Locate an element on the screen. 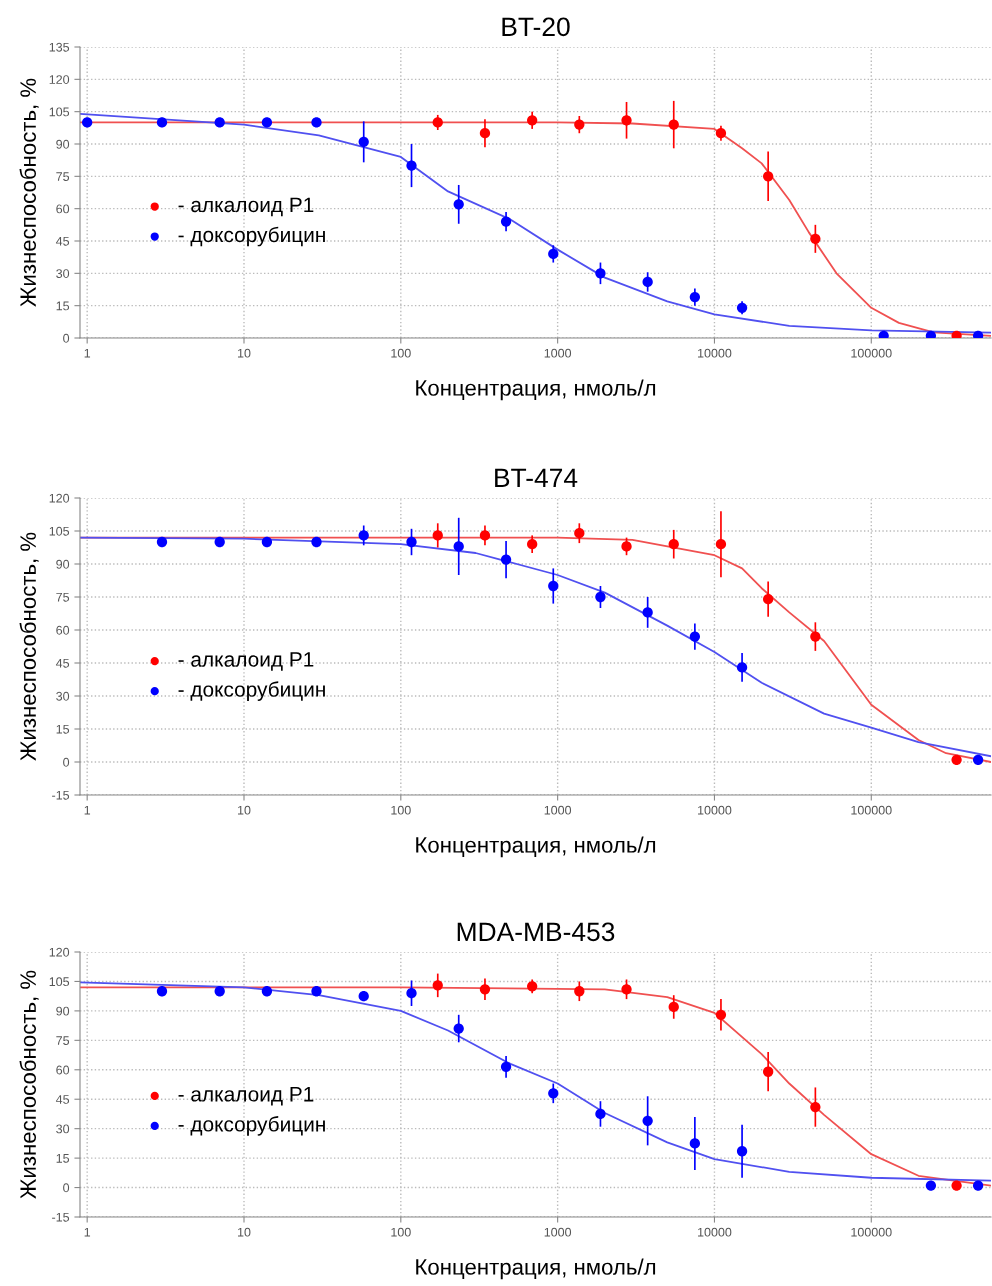  y-tick-label: 135 is located at coordinates (59, 47).